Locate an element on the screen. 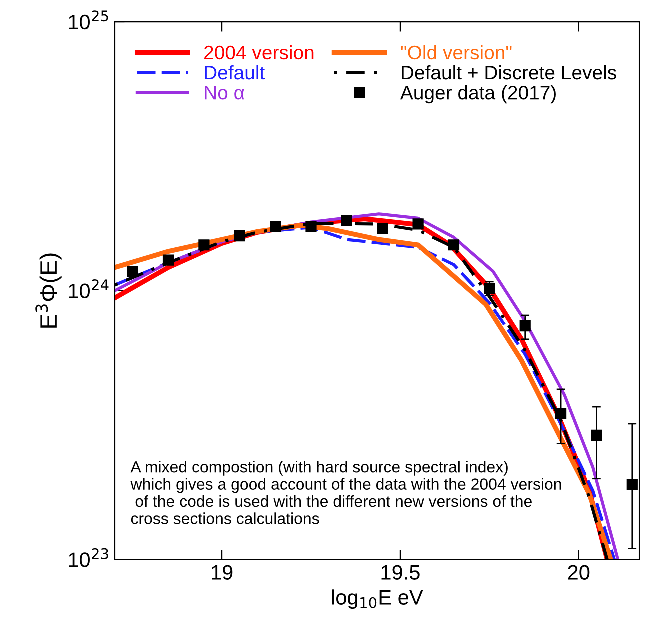 The image size is (646, 629). legend-label: Default is located at coordinates (235, 72).